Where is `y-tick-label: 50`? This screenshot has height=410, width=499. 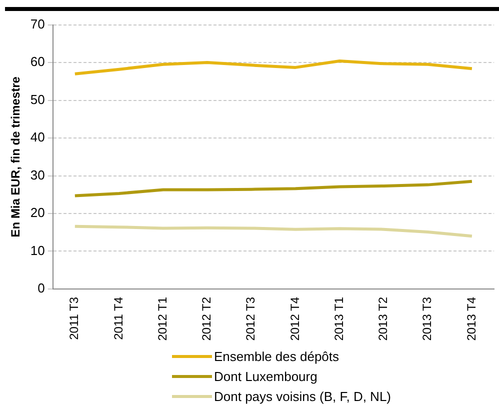
y-tick-label: 50 is located at coordinates (37, 99).